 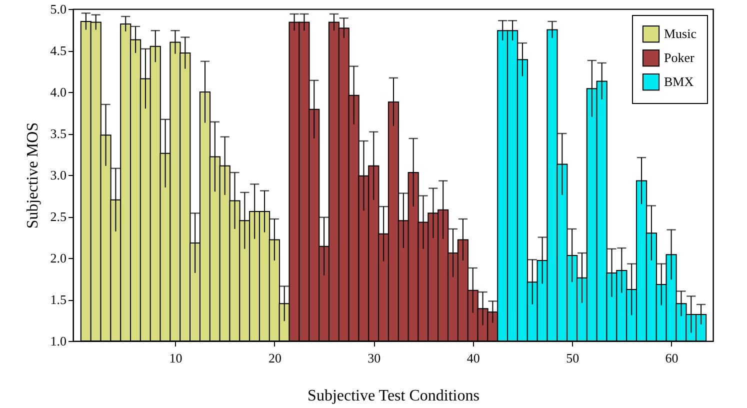 I want to click on x-axis-title: Subjective Test Conditions, so click(x=394, y=396).